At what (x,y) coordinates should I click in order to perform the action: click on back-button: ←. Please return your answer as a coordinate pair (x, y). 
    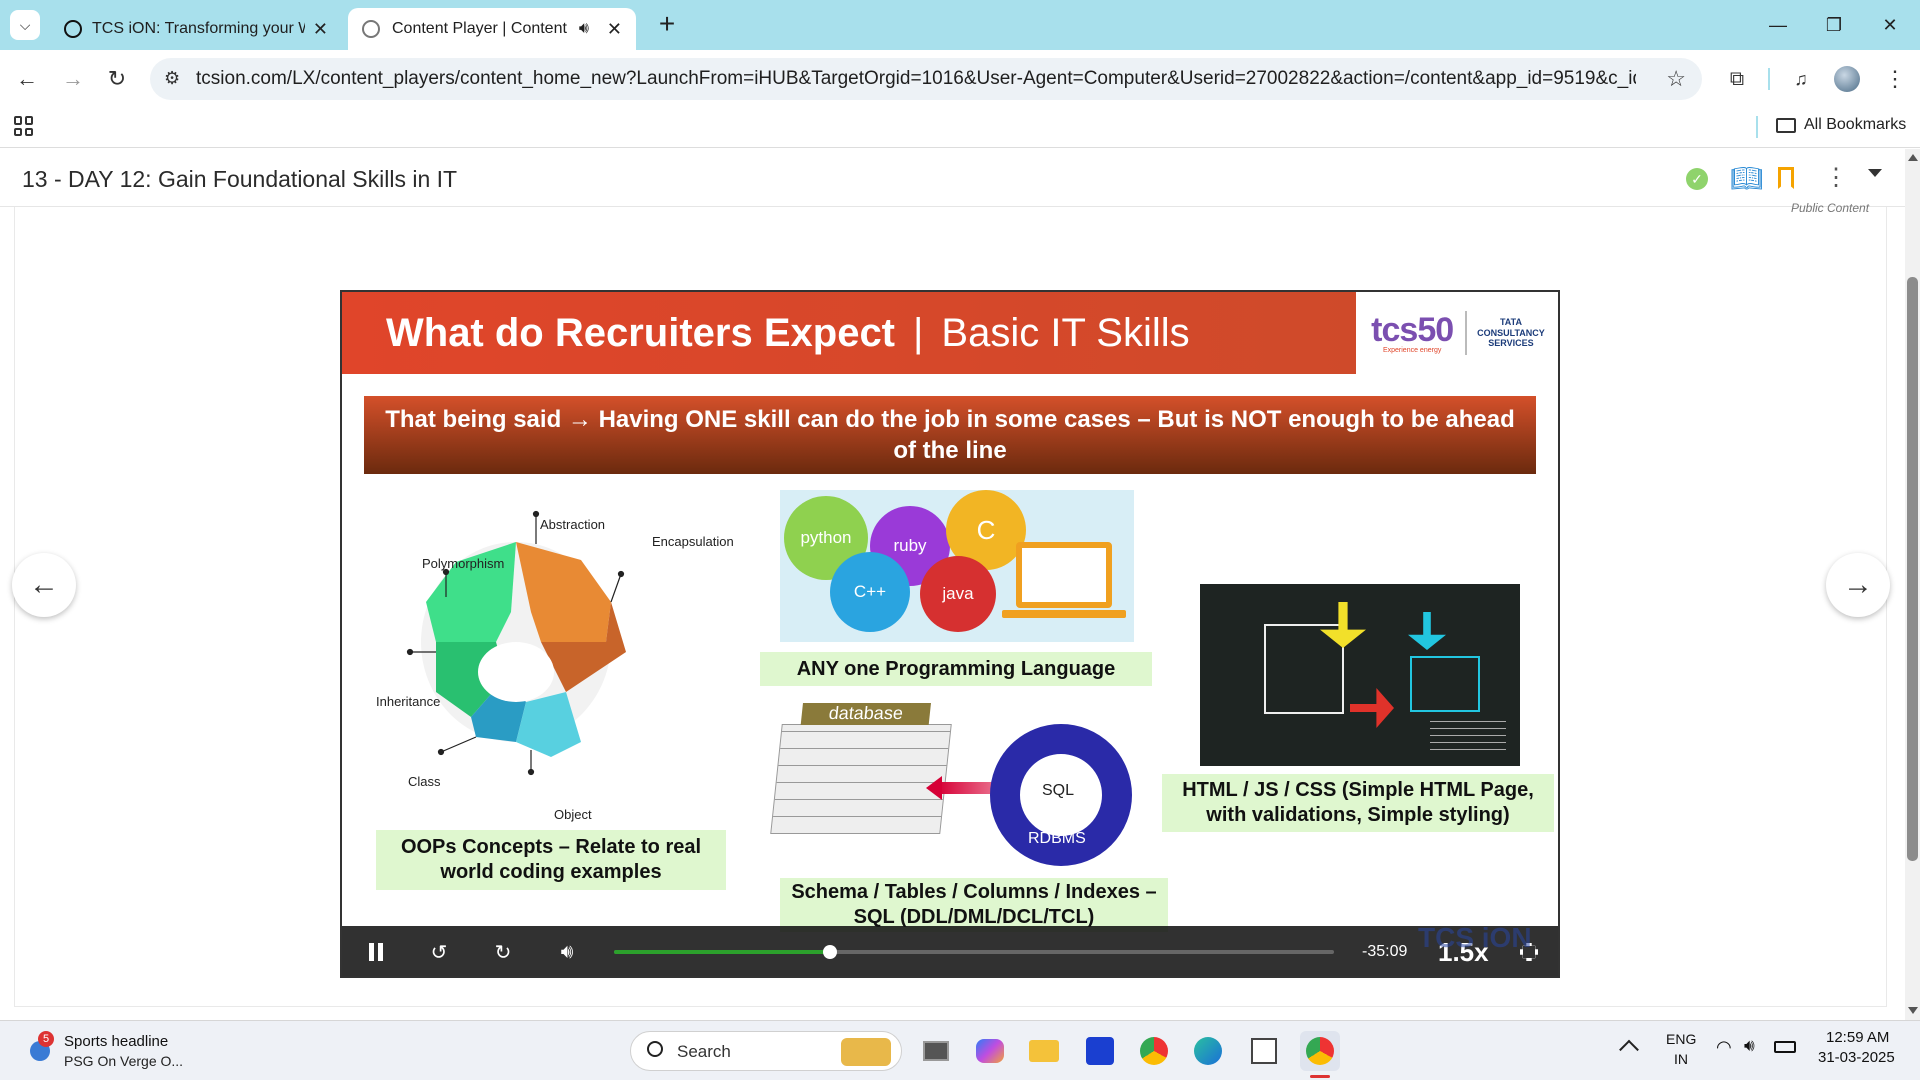
    Looking at the image, I should click on (27, 78).